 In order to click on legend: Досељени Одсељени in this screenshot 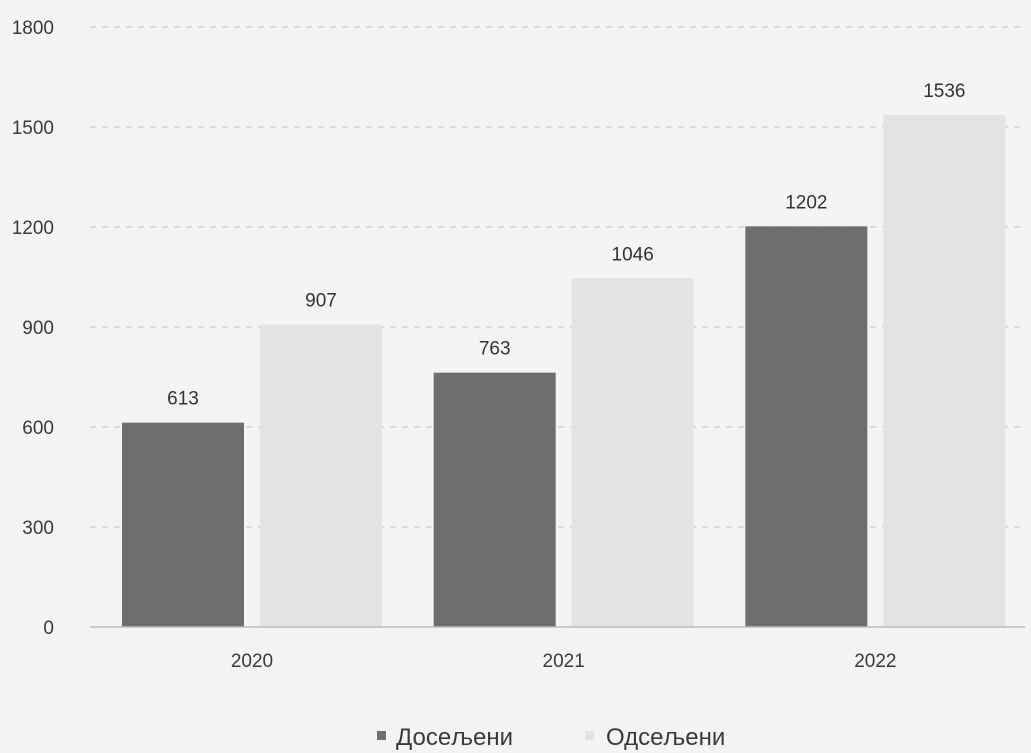, I will do `click(551, 737)`.